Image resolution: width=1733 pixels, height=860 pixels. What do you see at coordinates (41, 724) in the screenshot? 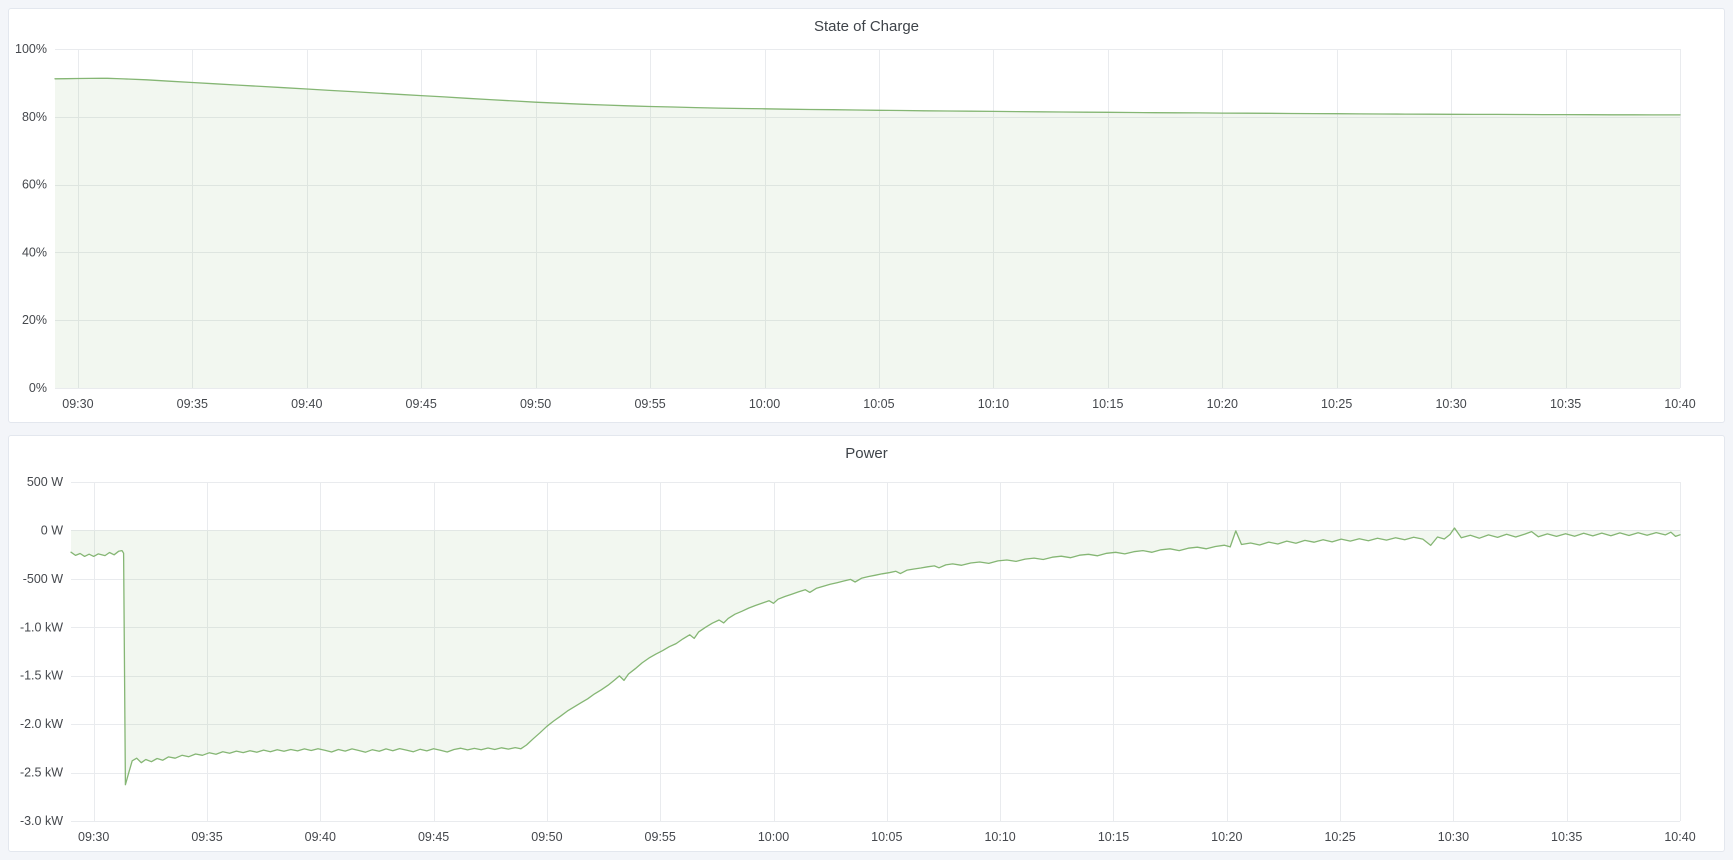
I see `svg-text: -2.0 kW` at bounding box center [41, 724].